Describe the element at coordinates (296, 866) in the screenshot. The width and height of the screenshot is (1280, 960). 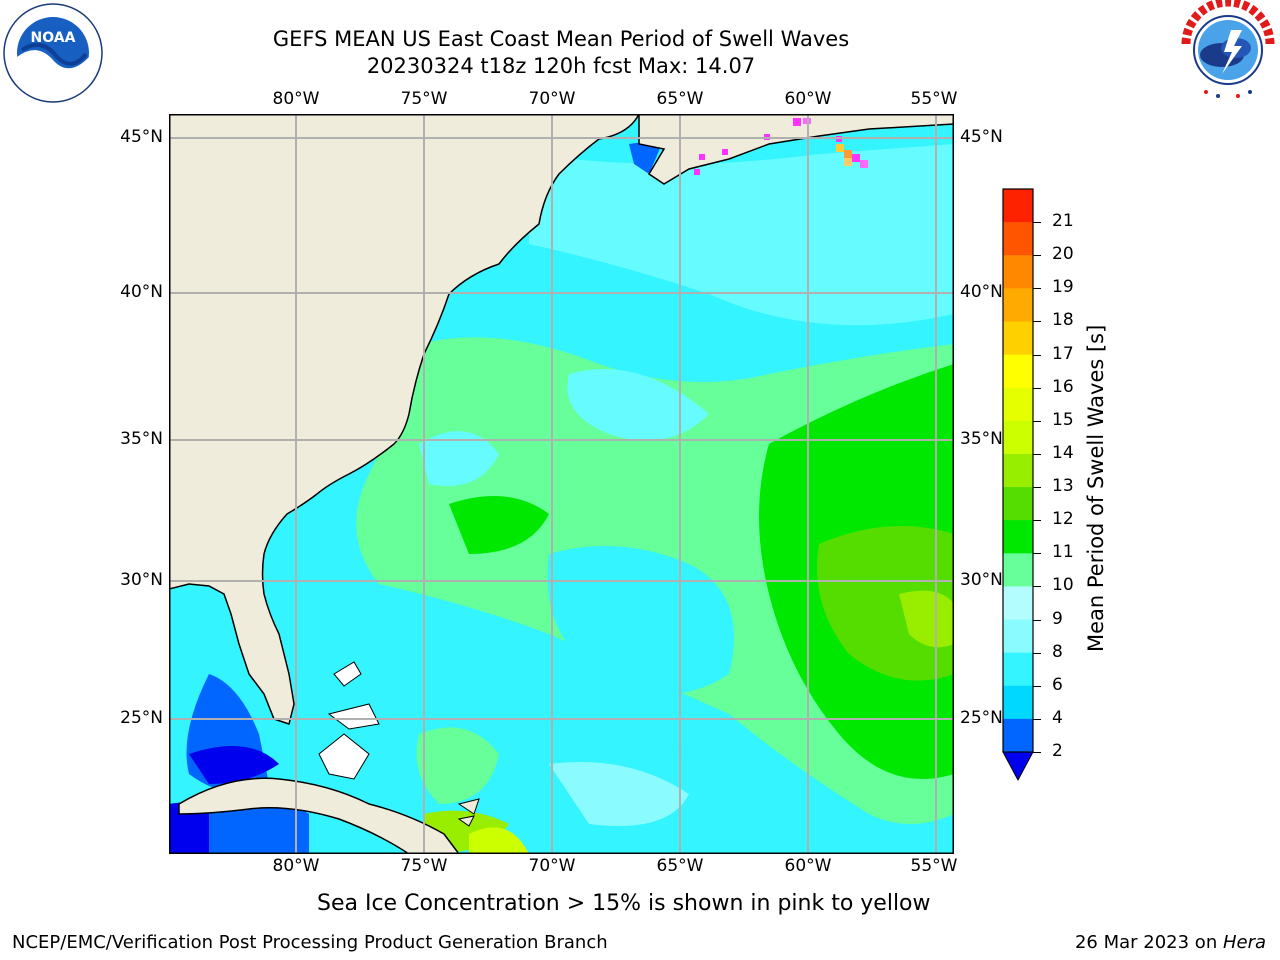
I see `lon-label-bottom: 80°W` at that location.